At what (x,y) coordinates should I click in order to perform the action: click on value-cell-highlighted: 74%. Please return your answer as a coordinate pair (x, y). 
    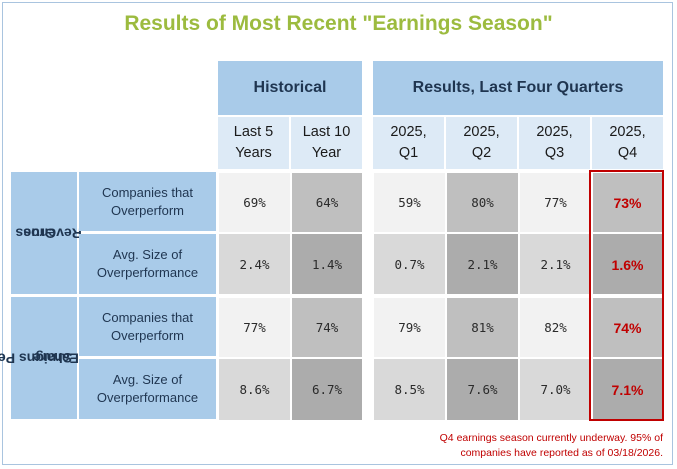
    Looking at the image, I should click on (627, 327).